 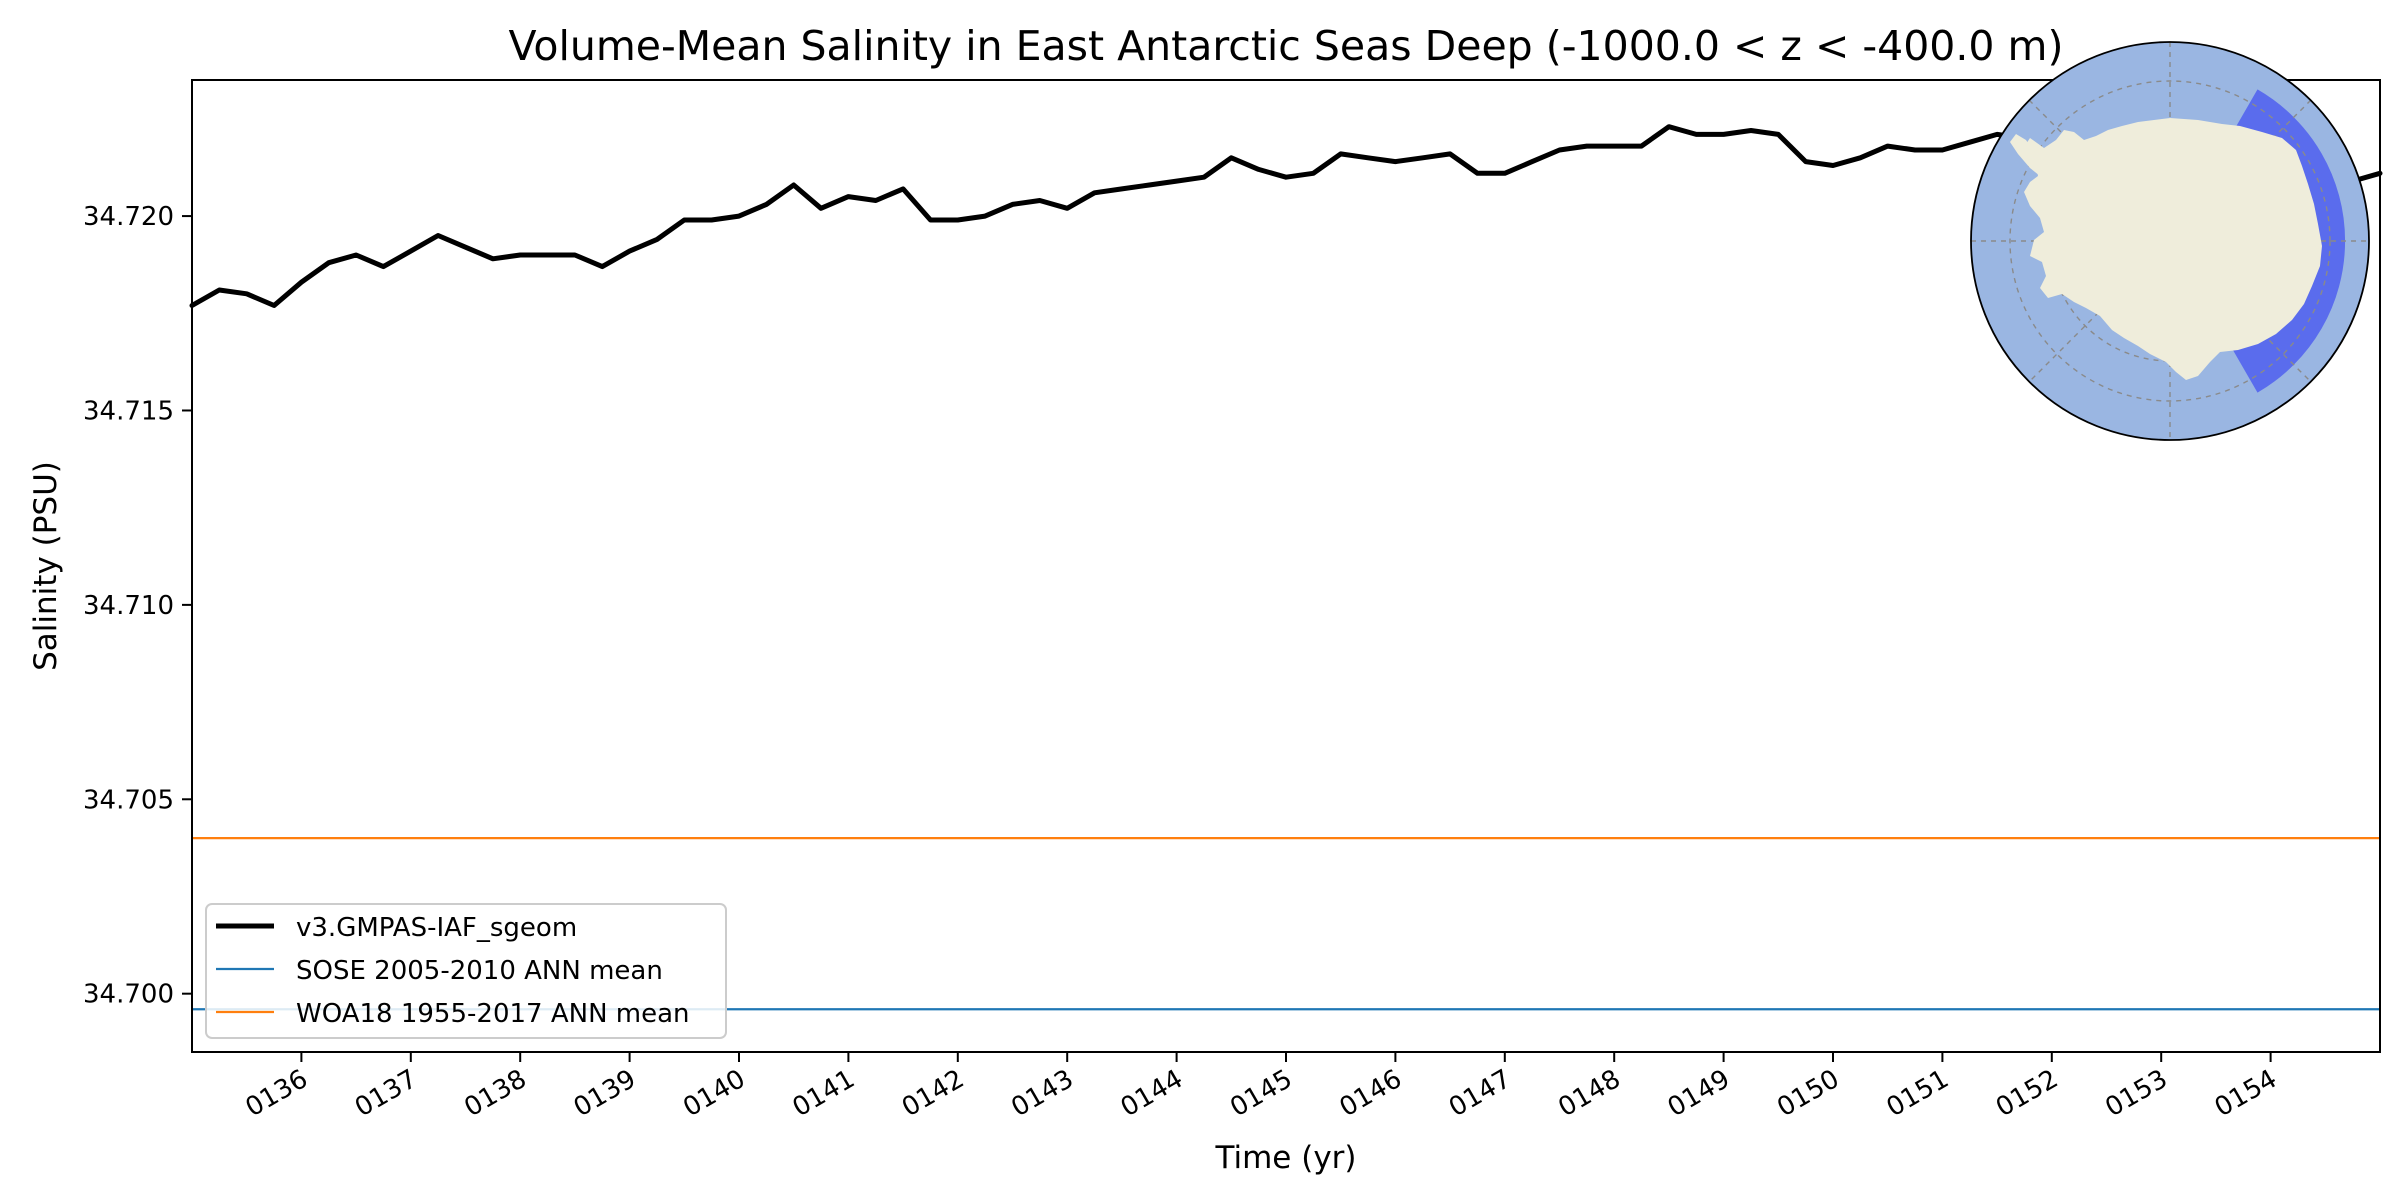 I want to click on antarctica-inset-map, so click(x=2170, y=241).